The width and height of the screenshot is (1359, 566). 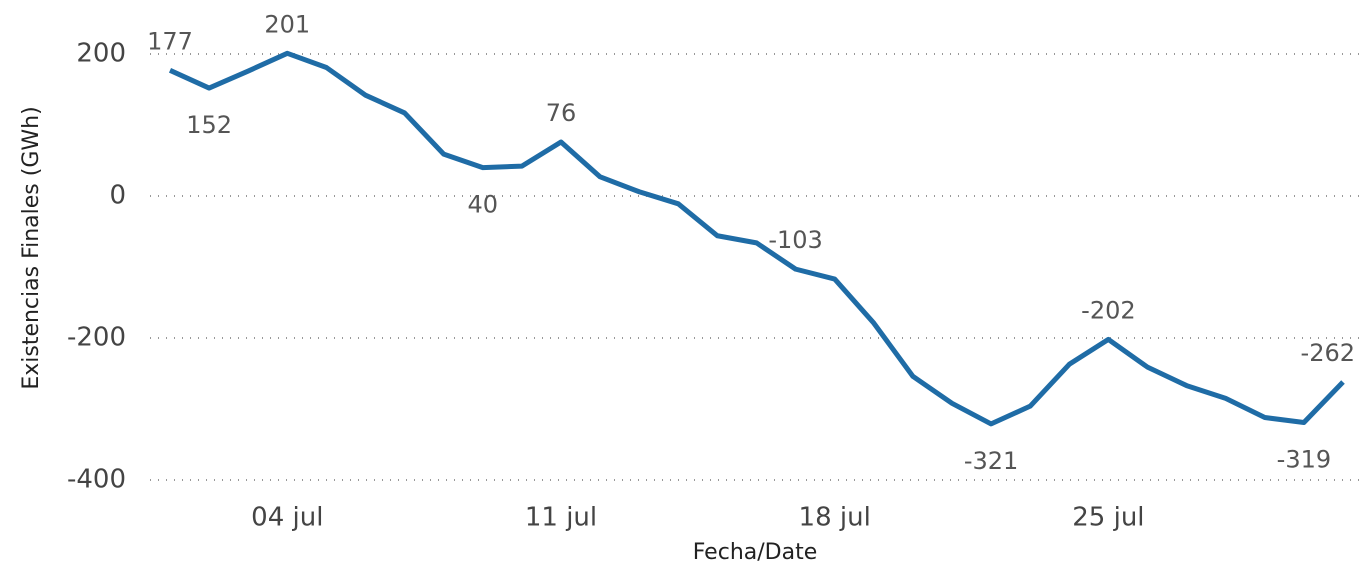 What do you see at coordinates (287, 24) in the screenshot?
I see `data-label: 201` at bounding box center [287, 24].